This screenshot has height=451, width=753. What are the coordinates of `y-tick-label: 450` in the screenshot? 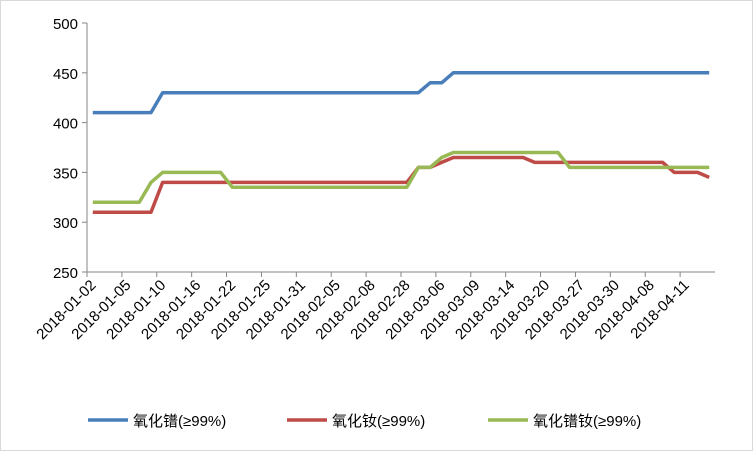 It's located at (65, 74).